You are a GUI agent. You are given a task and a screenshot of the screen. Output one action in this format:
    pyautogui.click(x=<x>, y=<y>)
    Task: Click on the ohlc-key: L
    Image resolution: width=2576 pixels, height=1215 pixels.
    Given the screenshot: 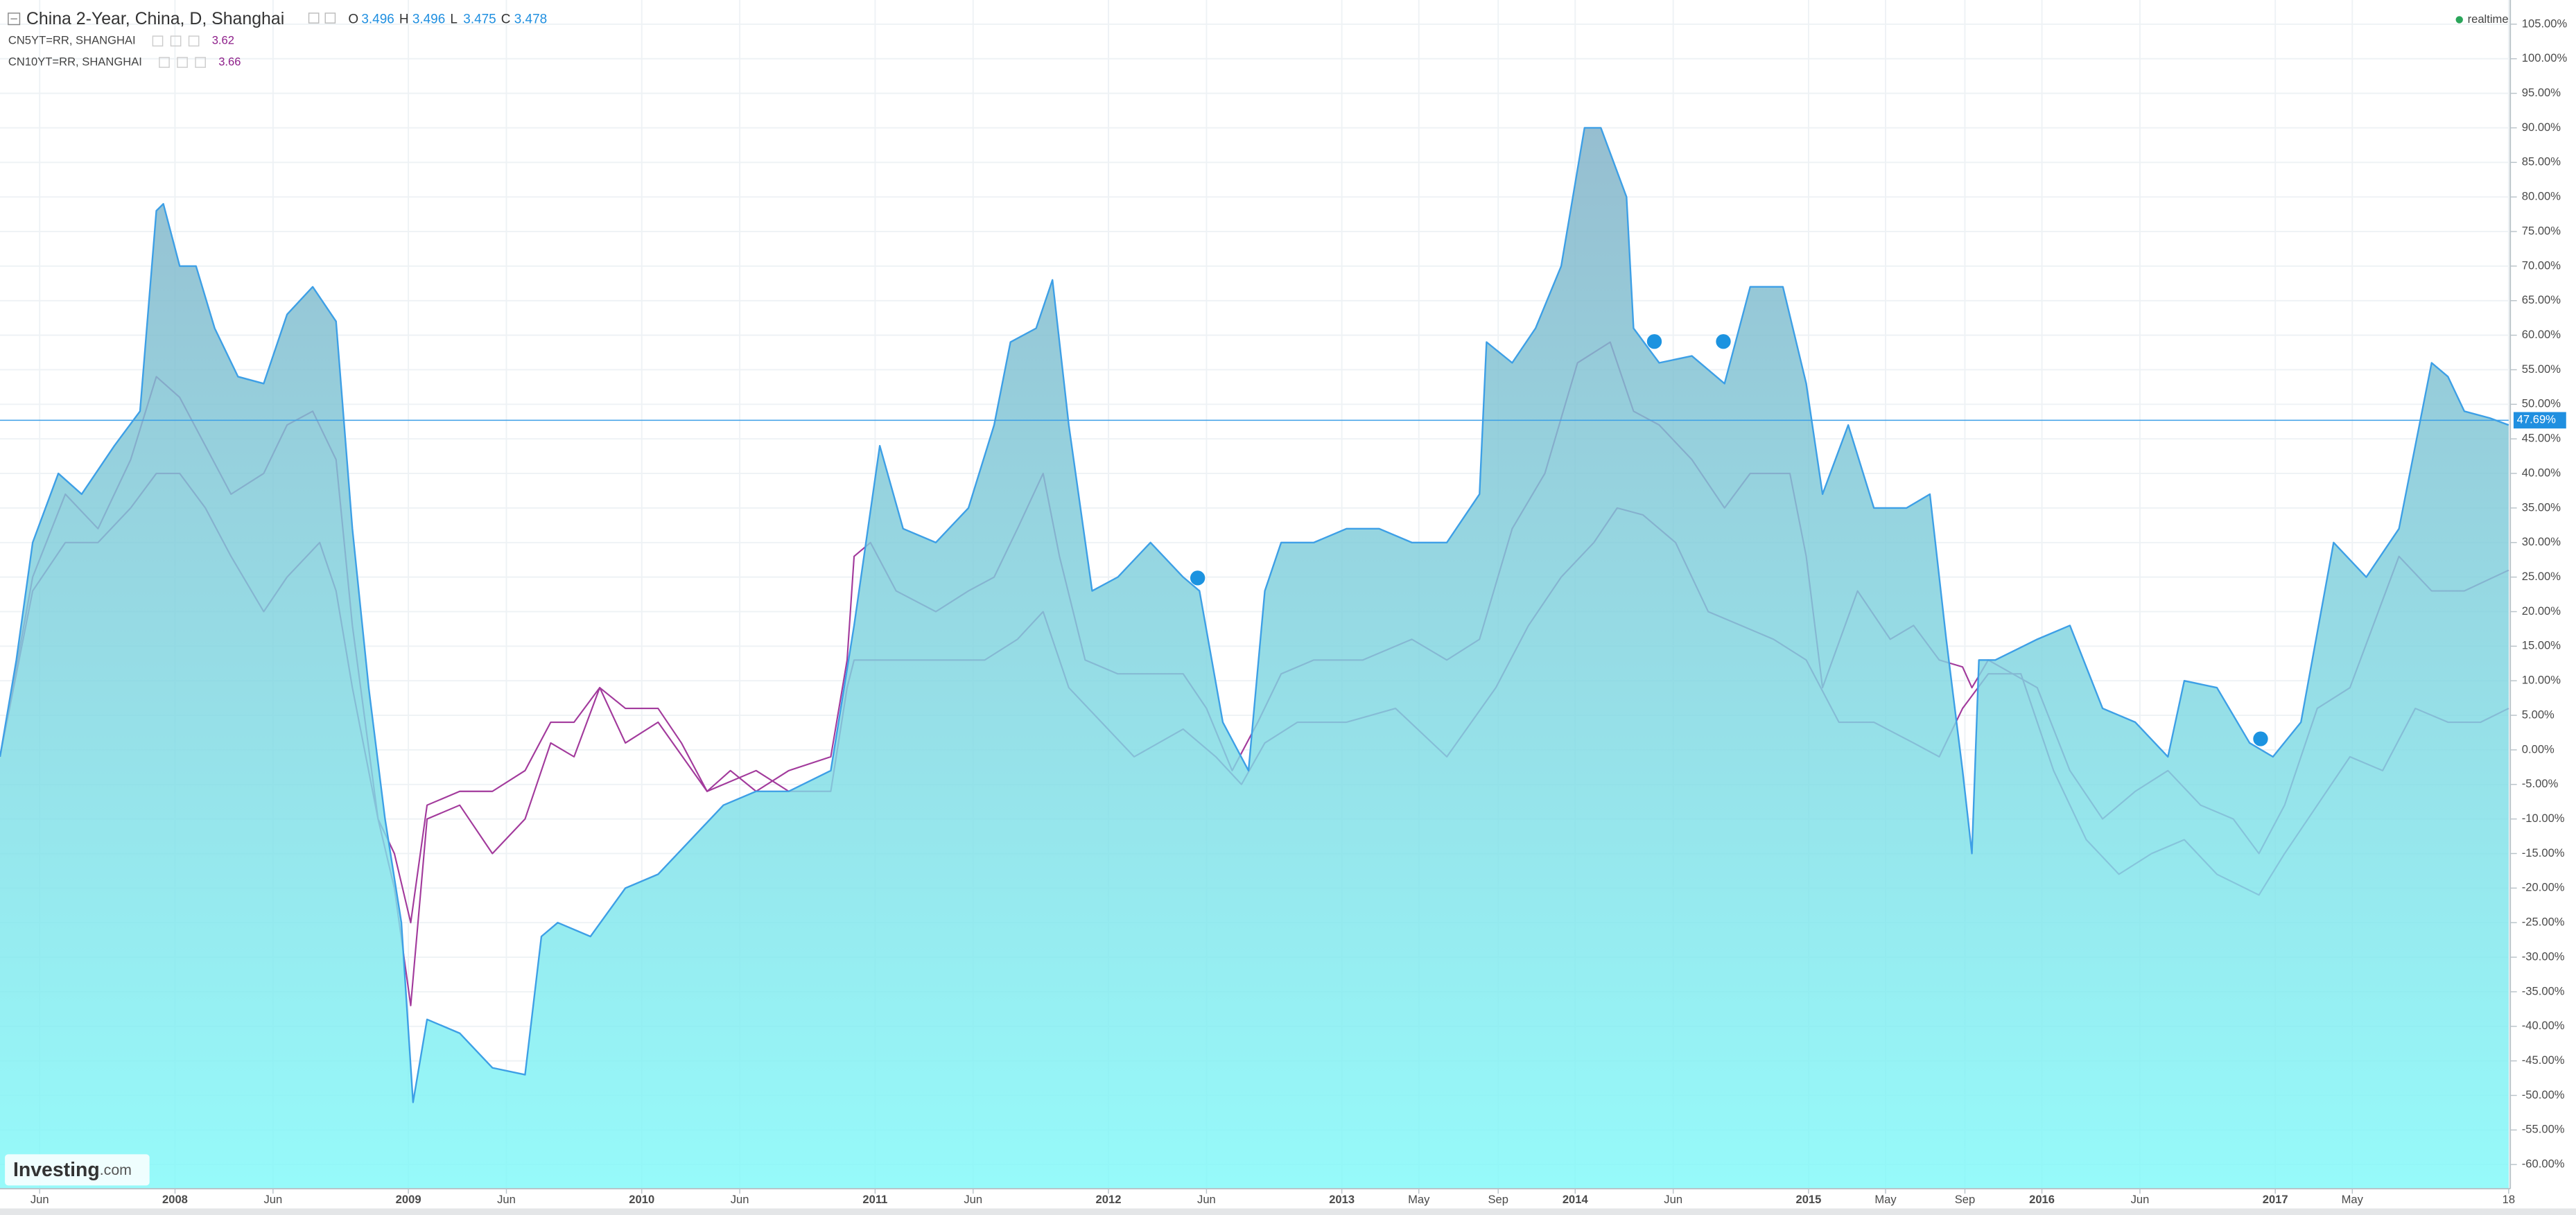 What is the action you would take?
    pyautogui.click(x=454, y=19)
    